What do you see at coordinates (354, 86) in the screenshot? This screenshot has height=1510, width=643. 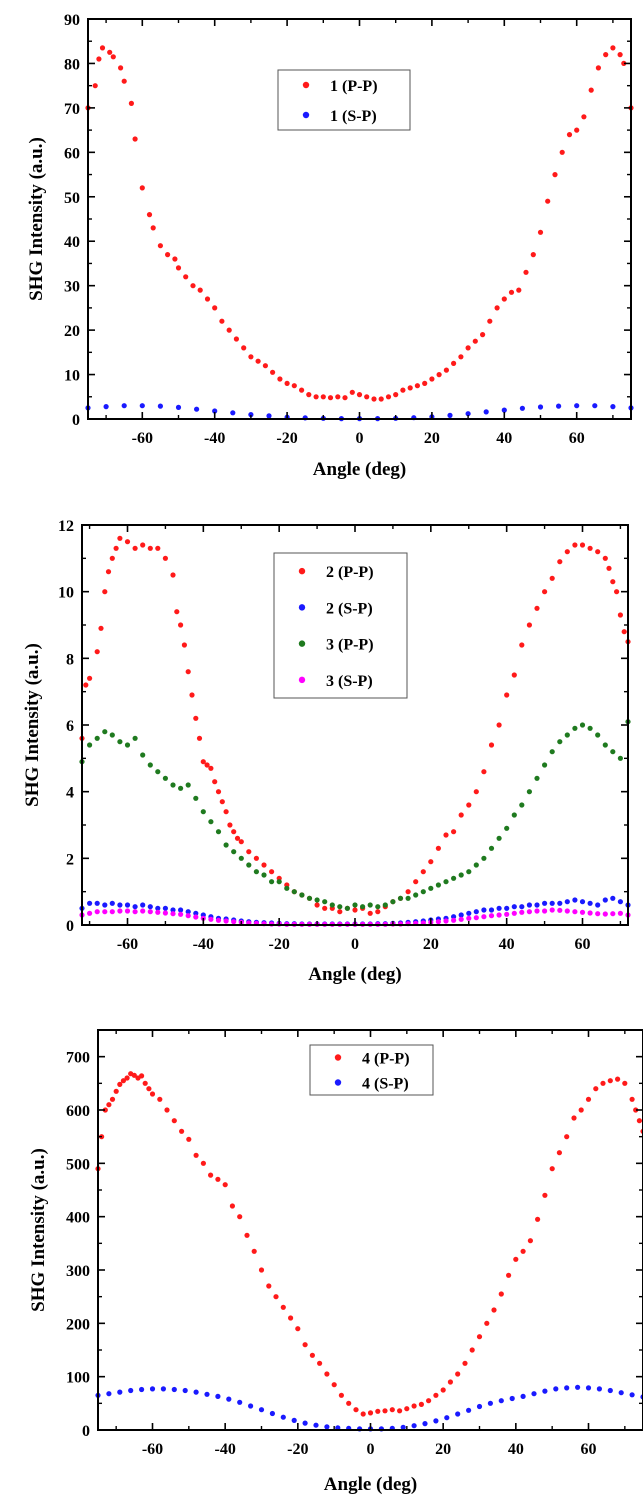 I see `legend-label: 1 (P-P)` at bounding box center [354, 86].